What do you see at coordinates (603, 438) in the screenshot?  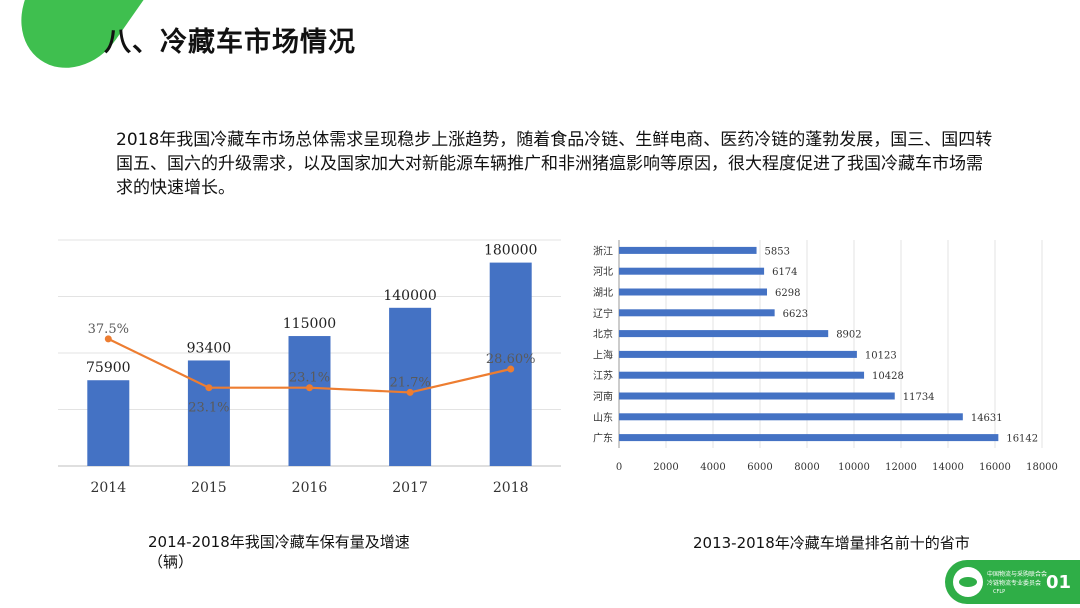 I see `y-tick-label: 广东` at bounding box center [603, 438].